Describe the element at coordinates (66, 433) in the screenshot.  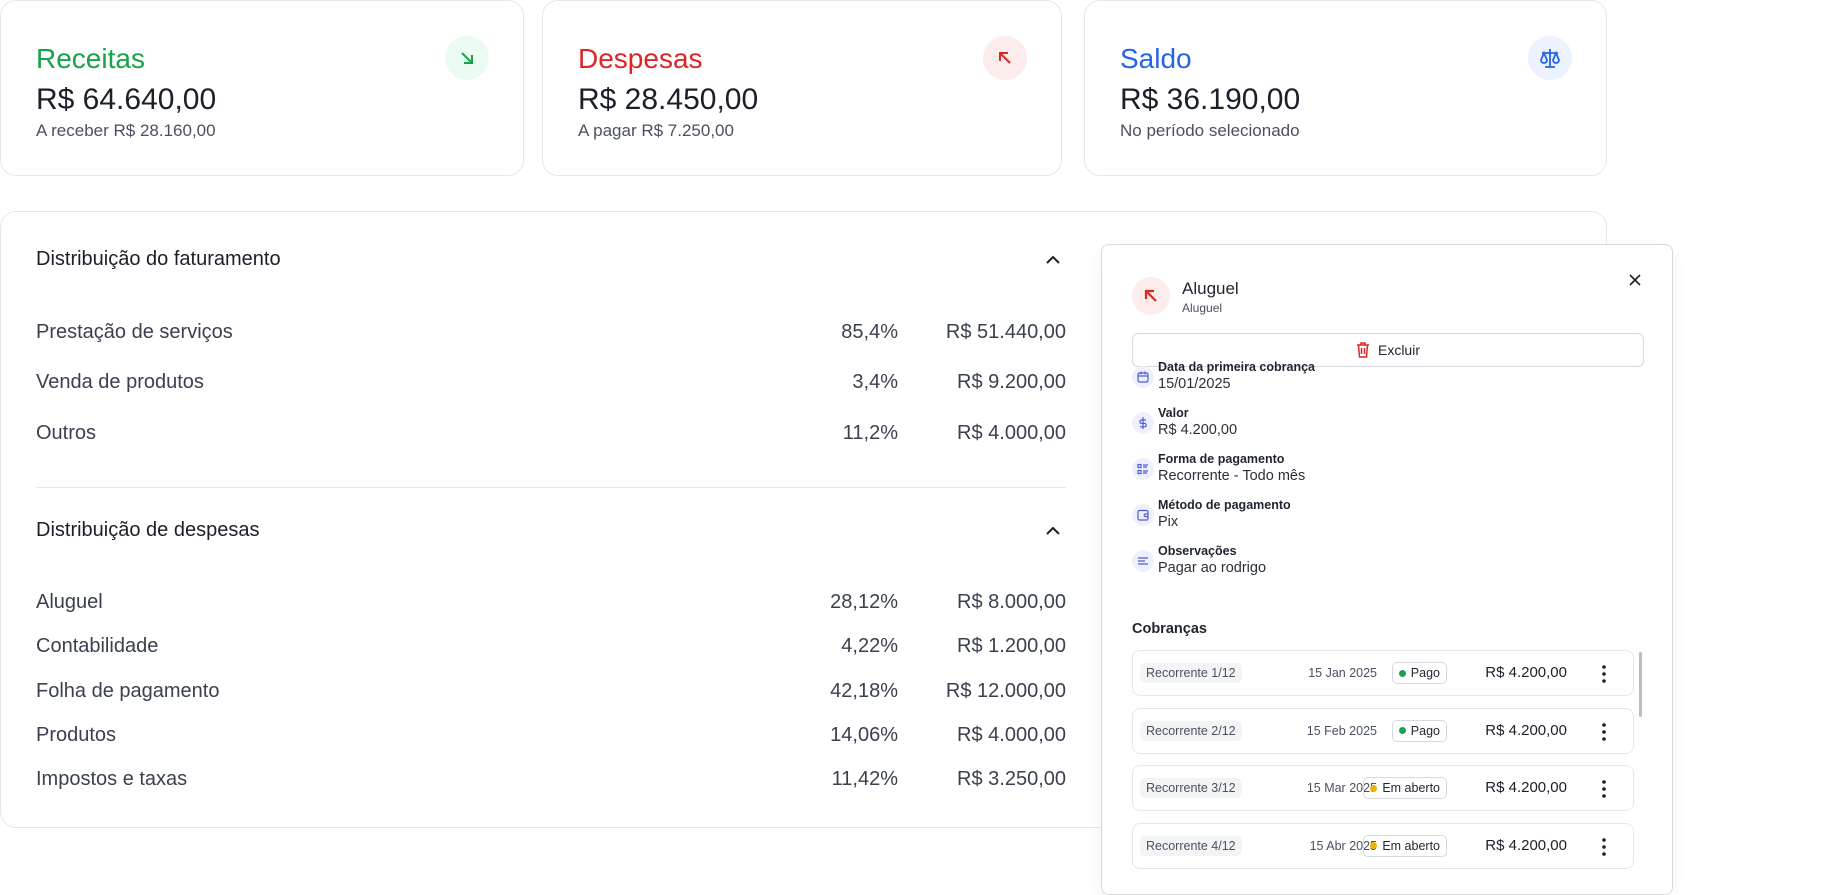
I see `row-label: Outros` at that location.